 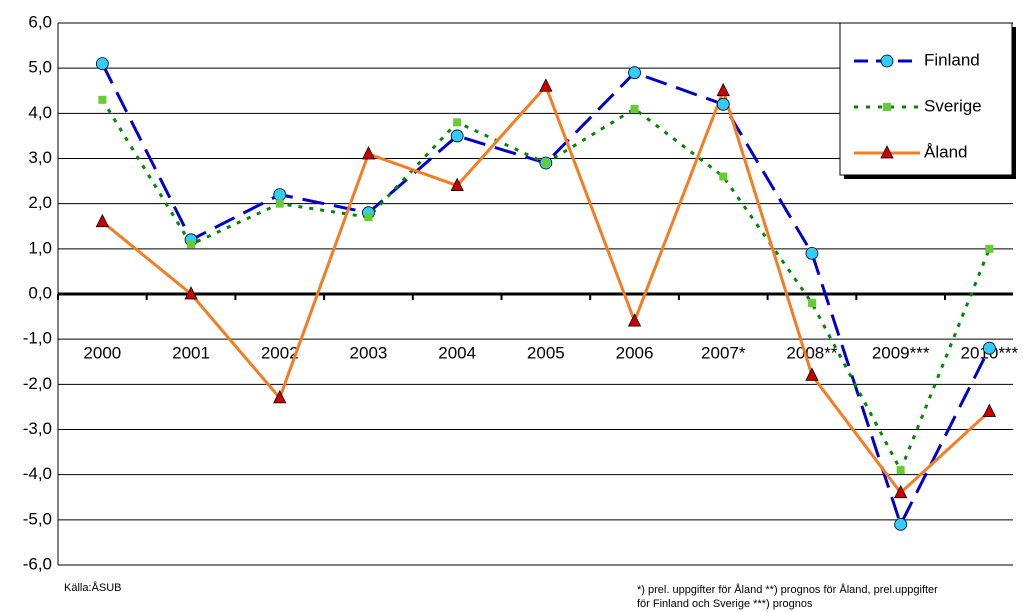 What do you see at coordinates (40, 112) in the screenshot?
I see `y-tick-label: 4,0` at bounding box center [40, 112].